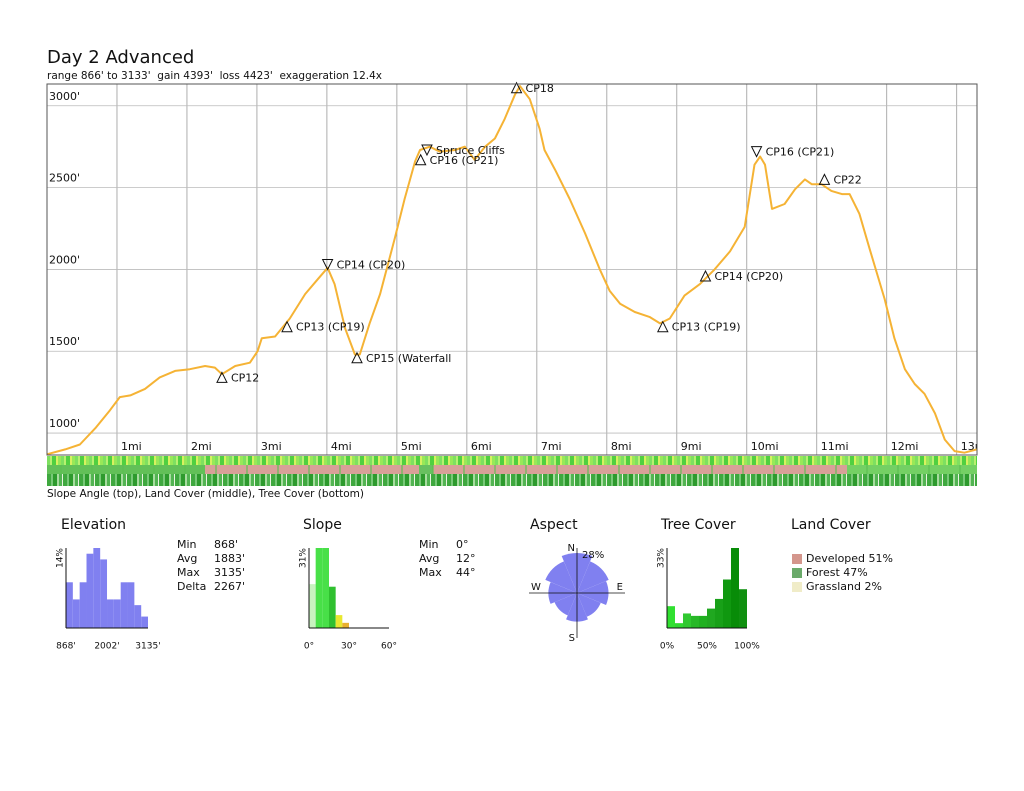  What do you see at coordinates (429, 558) in the screenshot?
I see `stat-label: Avg` at bounding box center [429, 558].